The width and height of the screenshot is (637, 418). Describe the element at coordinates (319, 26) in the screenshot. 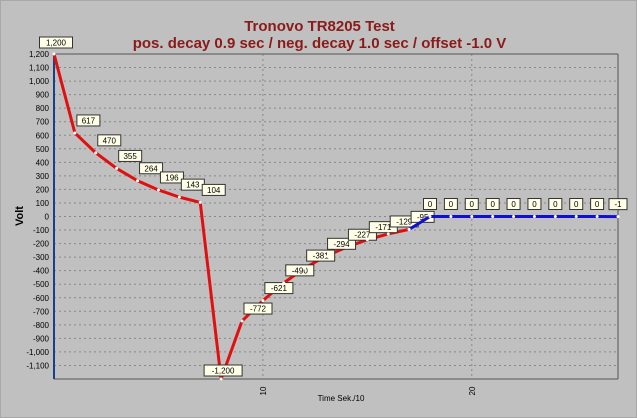

I see `chart-title: Tronovo TR8205 Test` at that location.